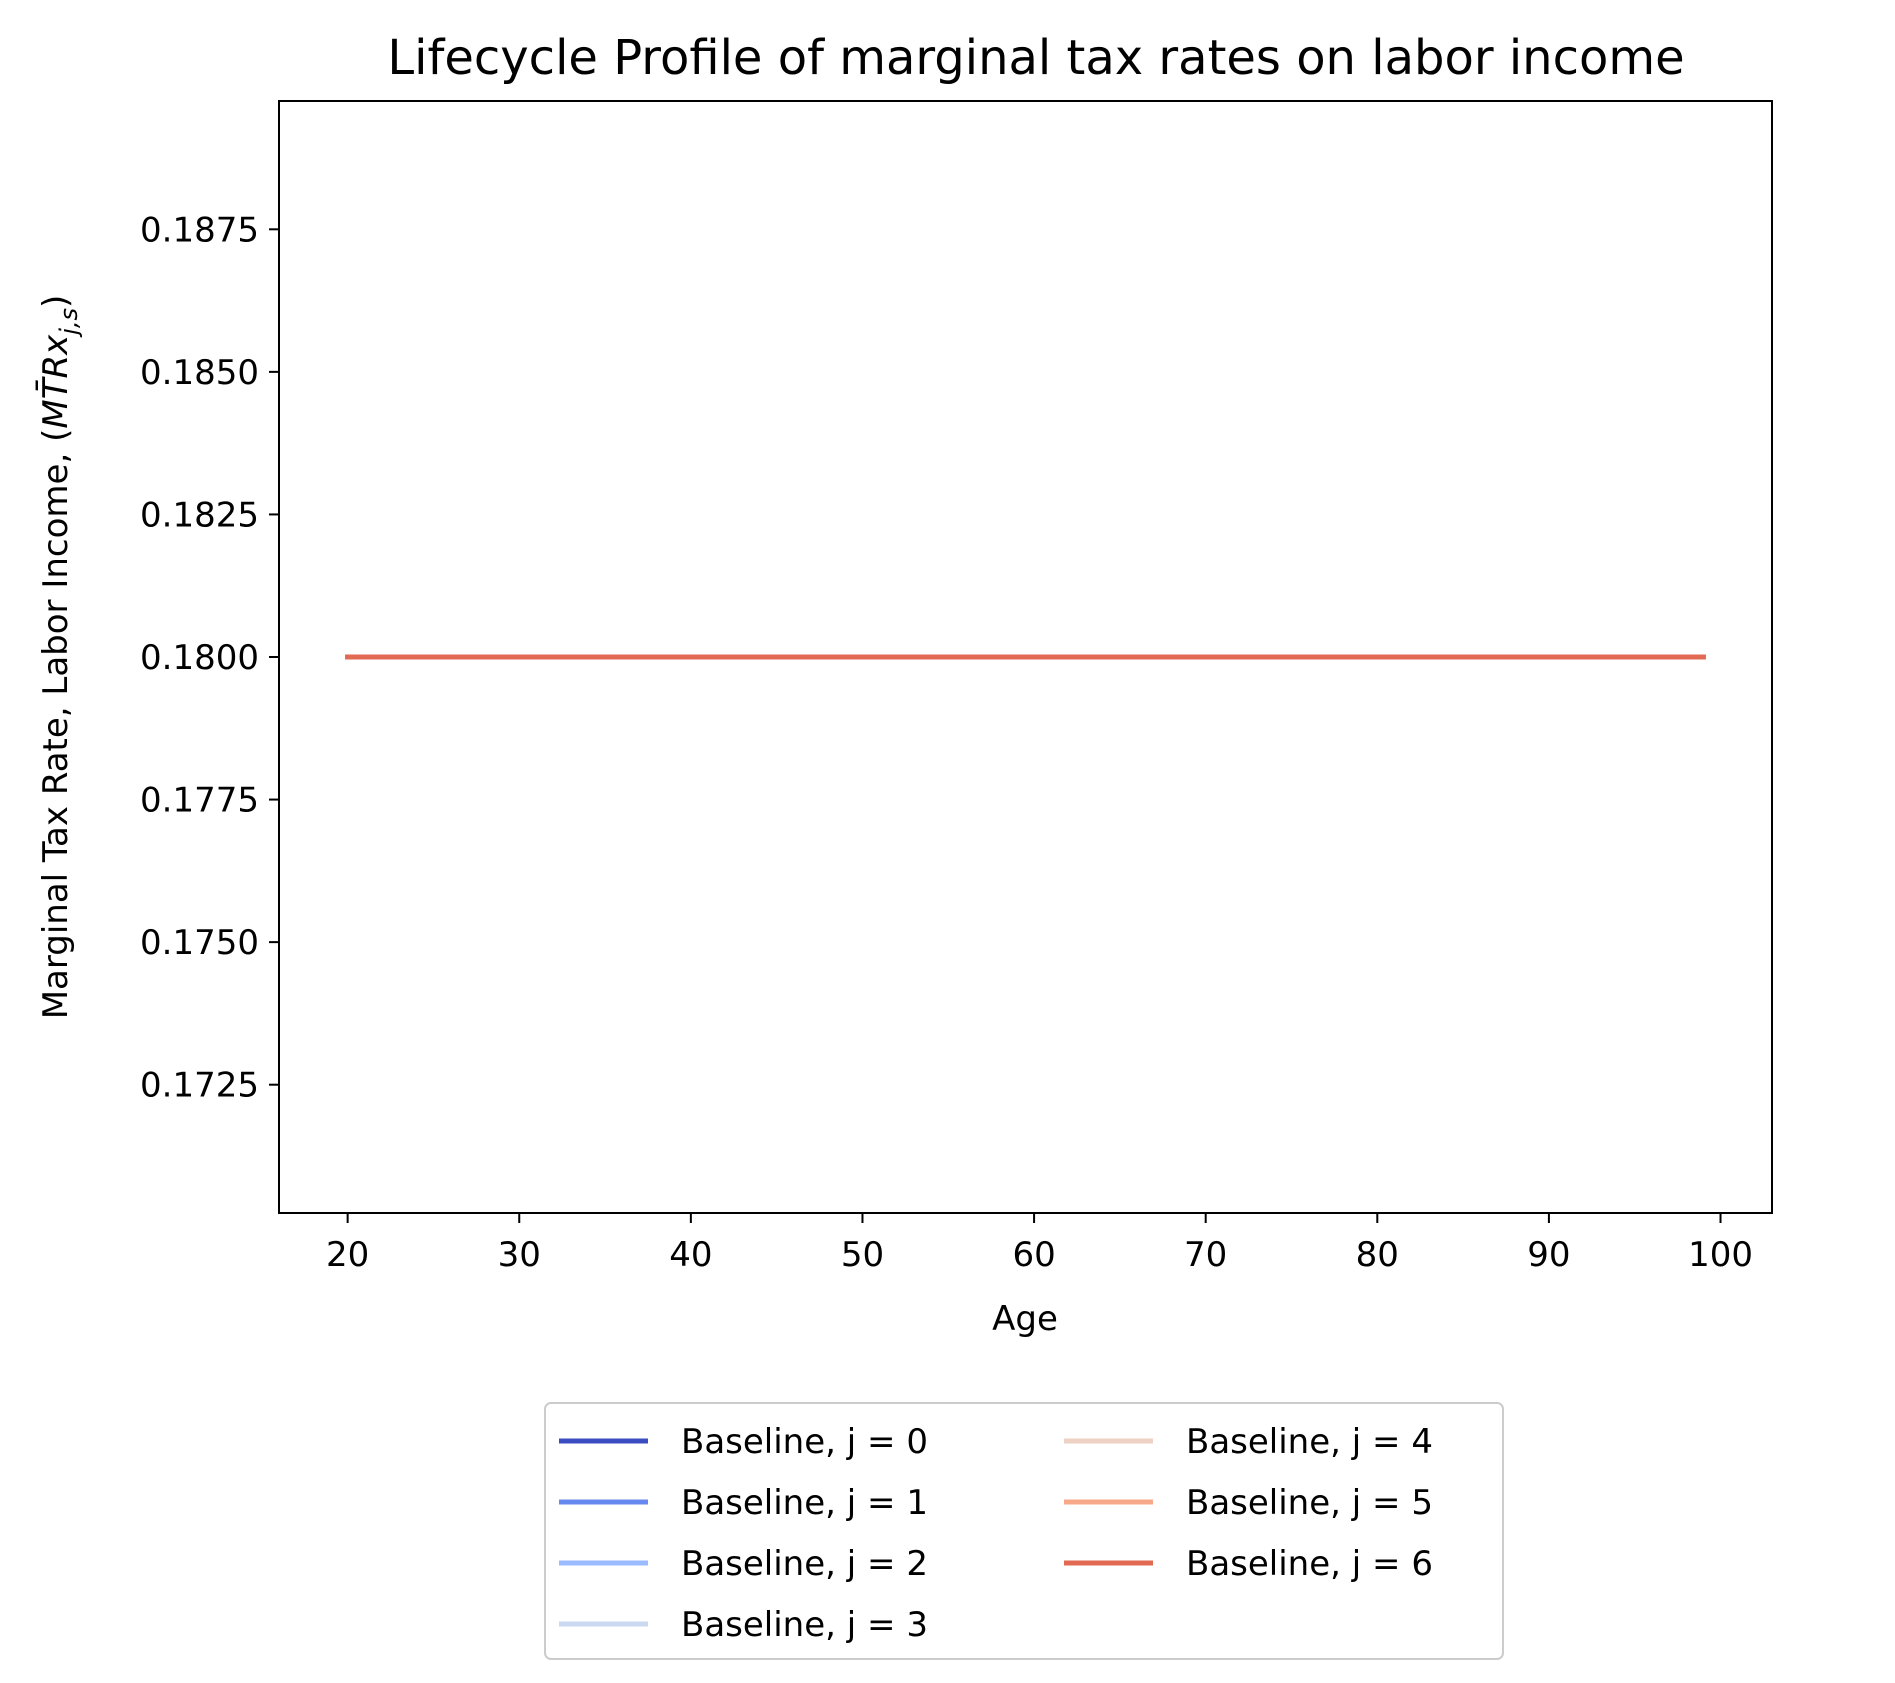 Image resolution: width=1895 pixels, height=1683 pixels. What do you see at coordinates (1205, 1255) in the screenshot?
I see `x-tick-label: 70` at bounding box center [1205, 1255].